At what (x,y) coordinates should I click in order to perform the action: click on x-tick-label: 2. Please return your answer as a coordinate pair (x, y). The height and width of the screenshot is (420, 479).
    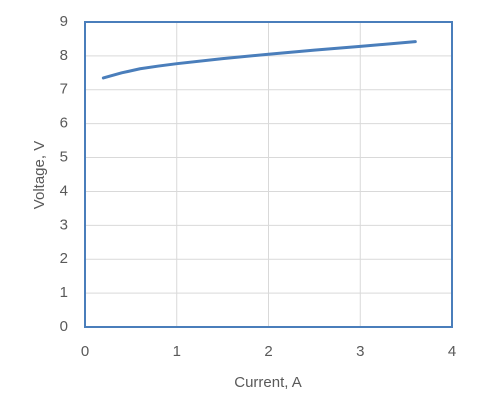
    Looking at the image, I should click on (268, 351).